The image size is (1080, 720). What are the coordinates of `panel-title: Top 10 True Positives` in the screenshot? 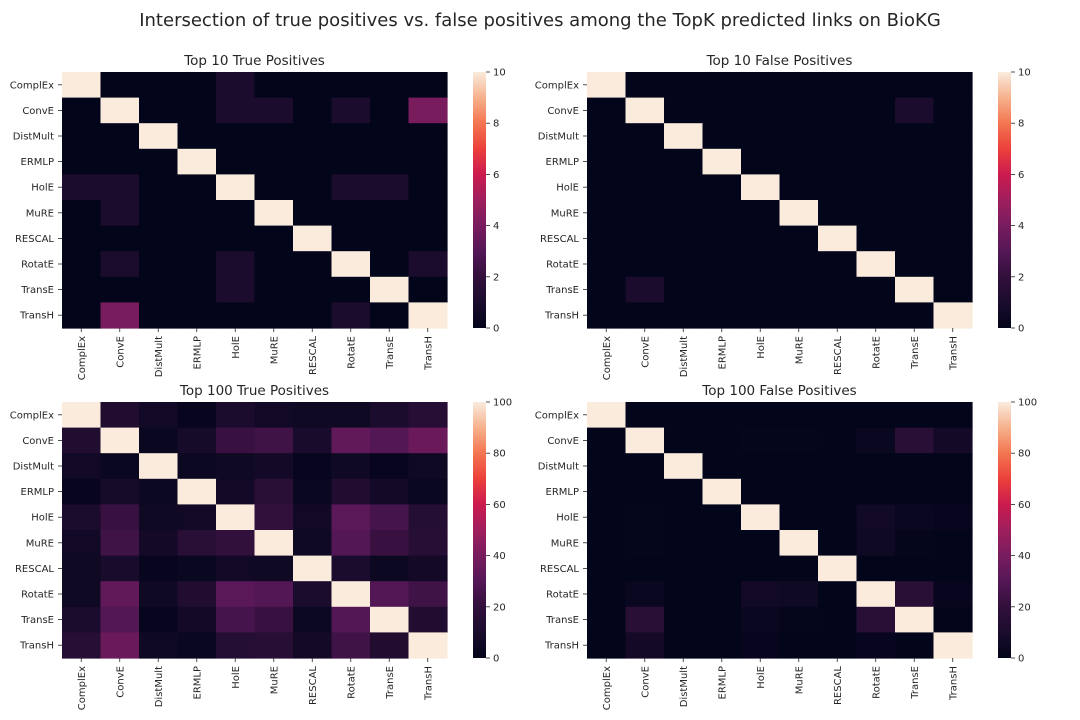 It's located at (254, 61).